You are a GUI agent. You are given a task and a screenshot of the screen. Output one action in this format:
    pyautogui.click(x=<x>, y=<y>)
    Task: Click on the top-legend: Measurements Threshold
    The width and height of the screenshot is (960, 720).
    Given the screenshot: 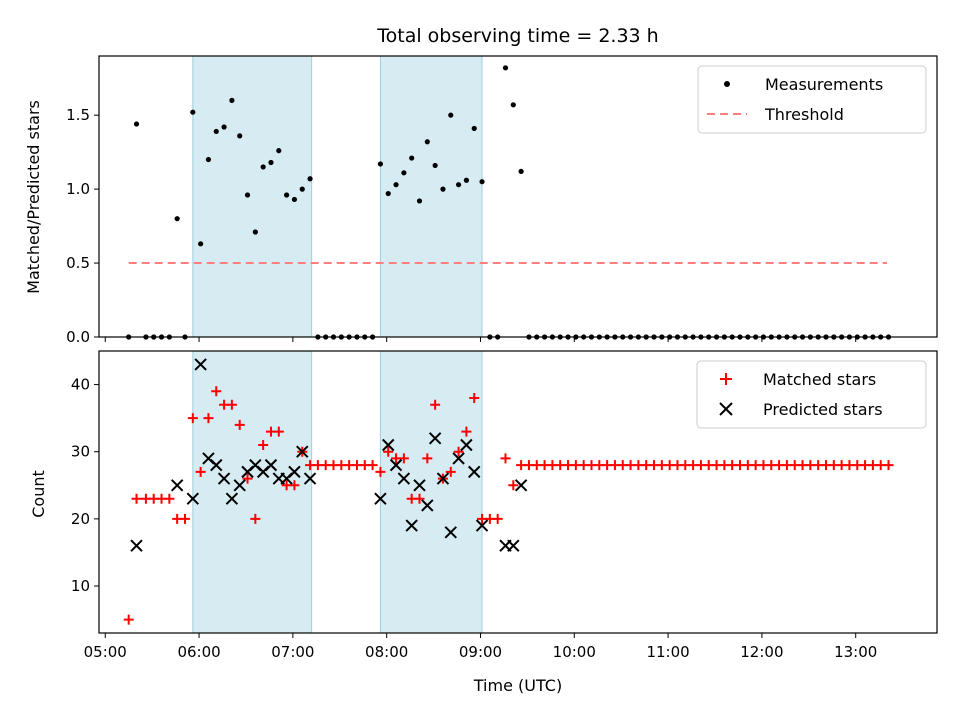 What is the action you would take?
    pyautogui.click(x=812, y=99)
    